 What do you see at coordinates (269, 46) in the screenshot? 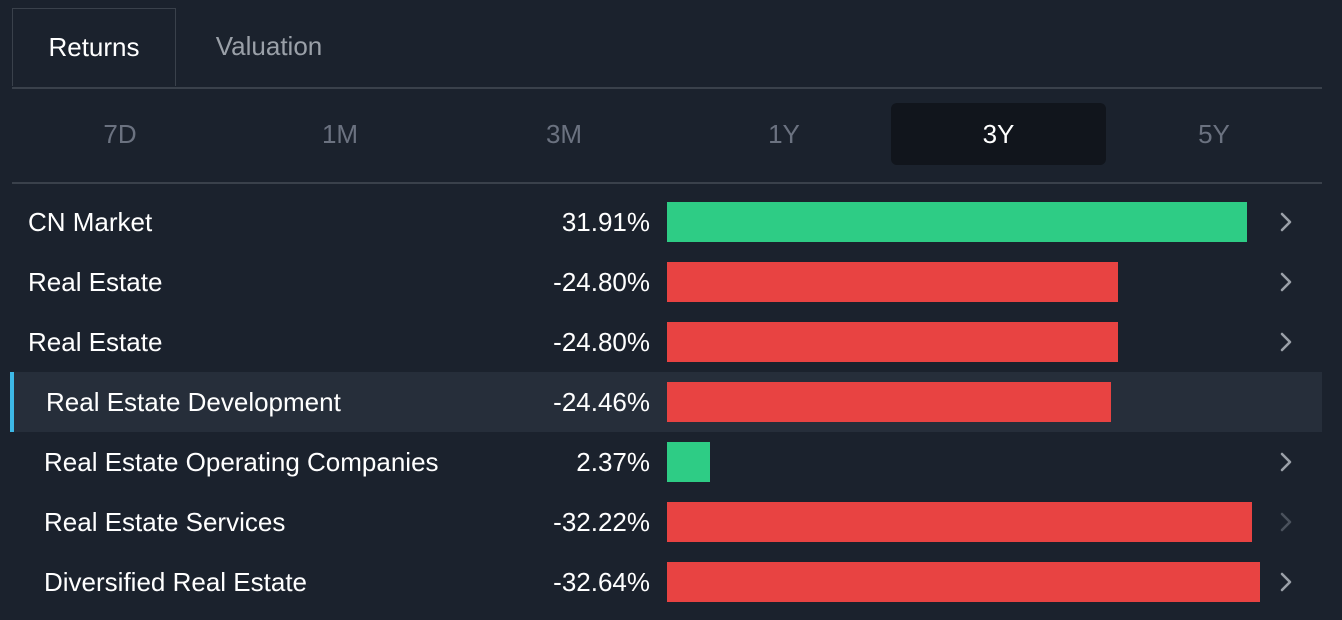
I see `tab-valuation: Valuation` at bounding box center [269, 46].